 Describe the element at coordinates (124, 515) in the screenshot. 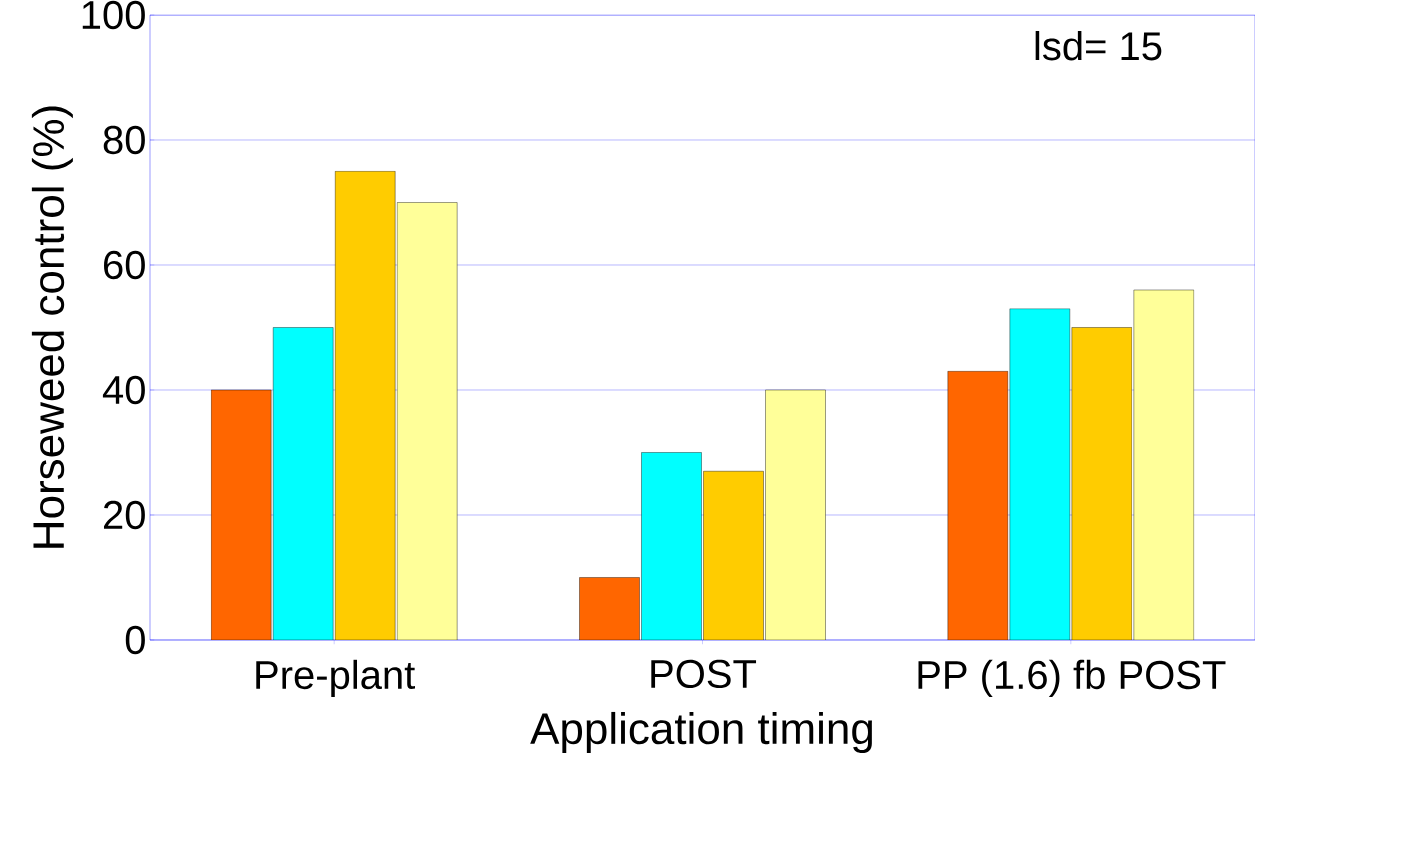

I see `y-tick-label: 20` at that location.